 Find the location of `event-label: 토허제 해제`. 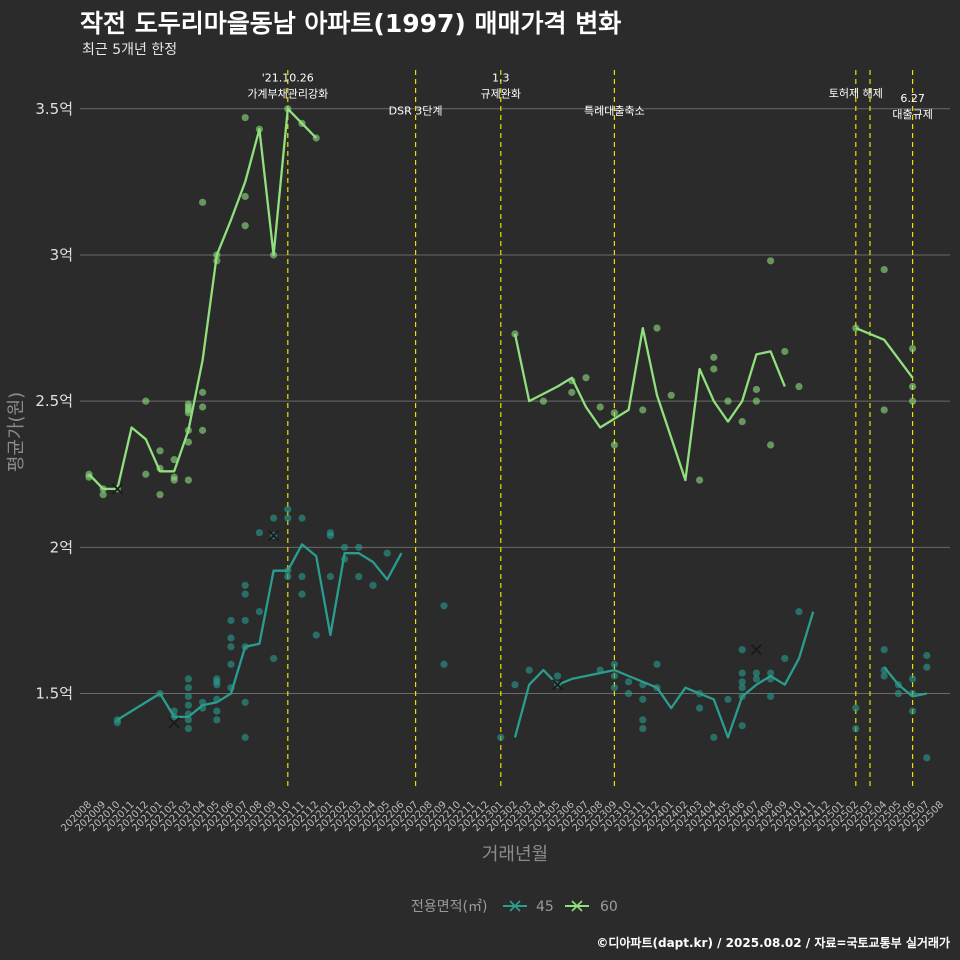

event-label: 토허제 해제 is located at coordinates (856, 93).